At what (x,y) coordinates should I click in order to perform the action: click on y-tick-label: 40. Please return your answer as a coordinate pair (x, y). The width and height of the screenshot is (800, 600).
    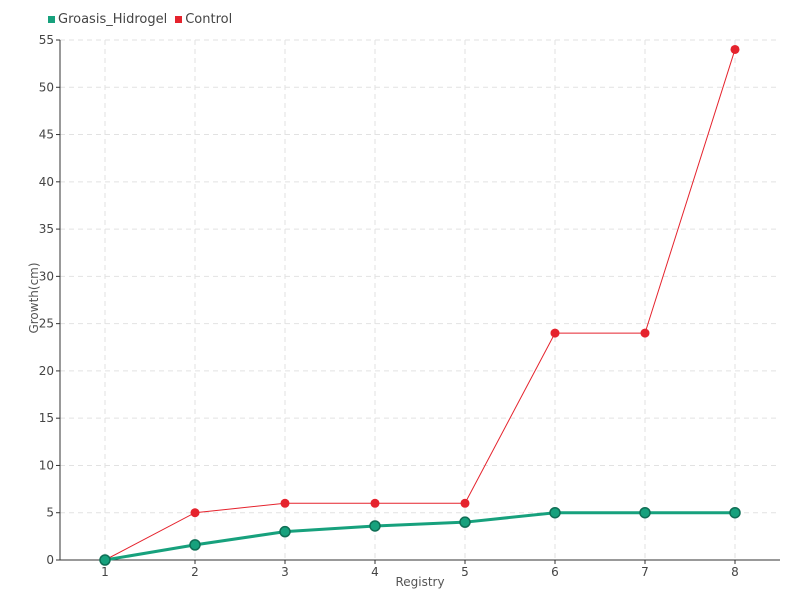
    Looking at the image, I should click on (46, 182).